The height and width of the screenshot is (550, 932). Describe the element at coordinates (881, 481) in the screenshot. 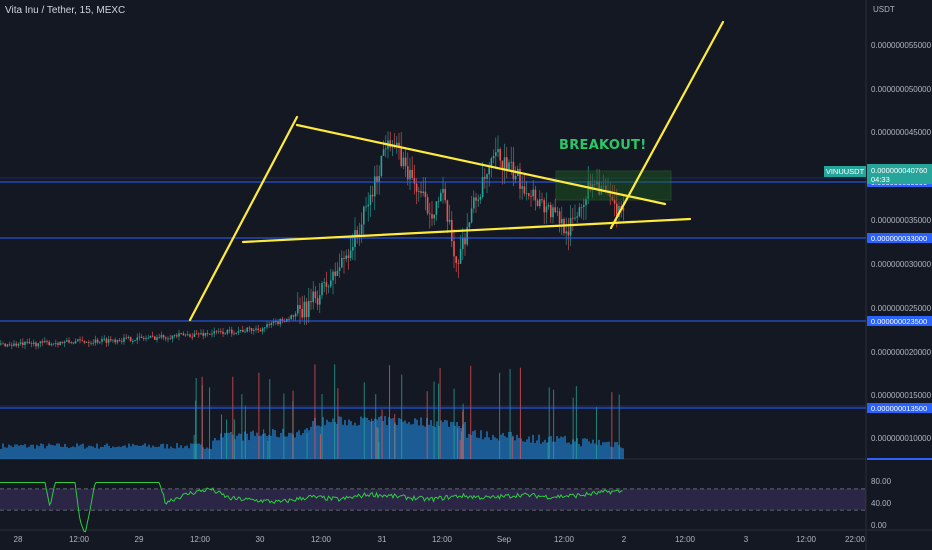

I see `rsi-axis-label: 80.00` at that location.